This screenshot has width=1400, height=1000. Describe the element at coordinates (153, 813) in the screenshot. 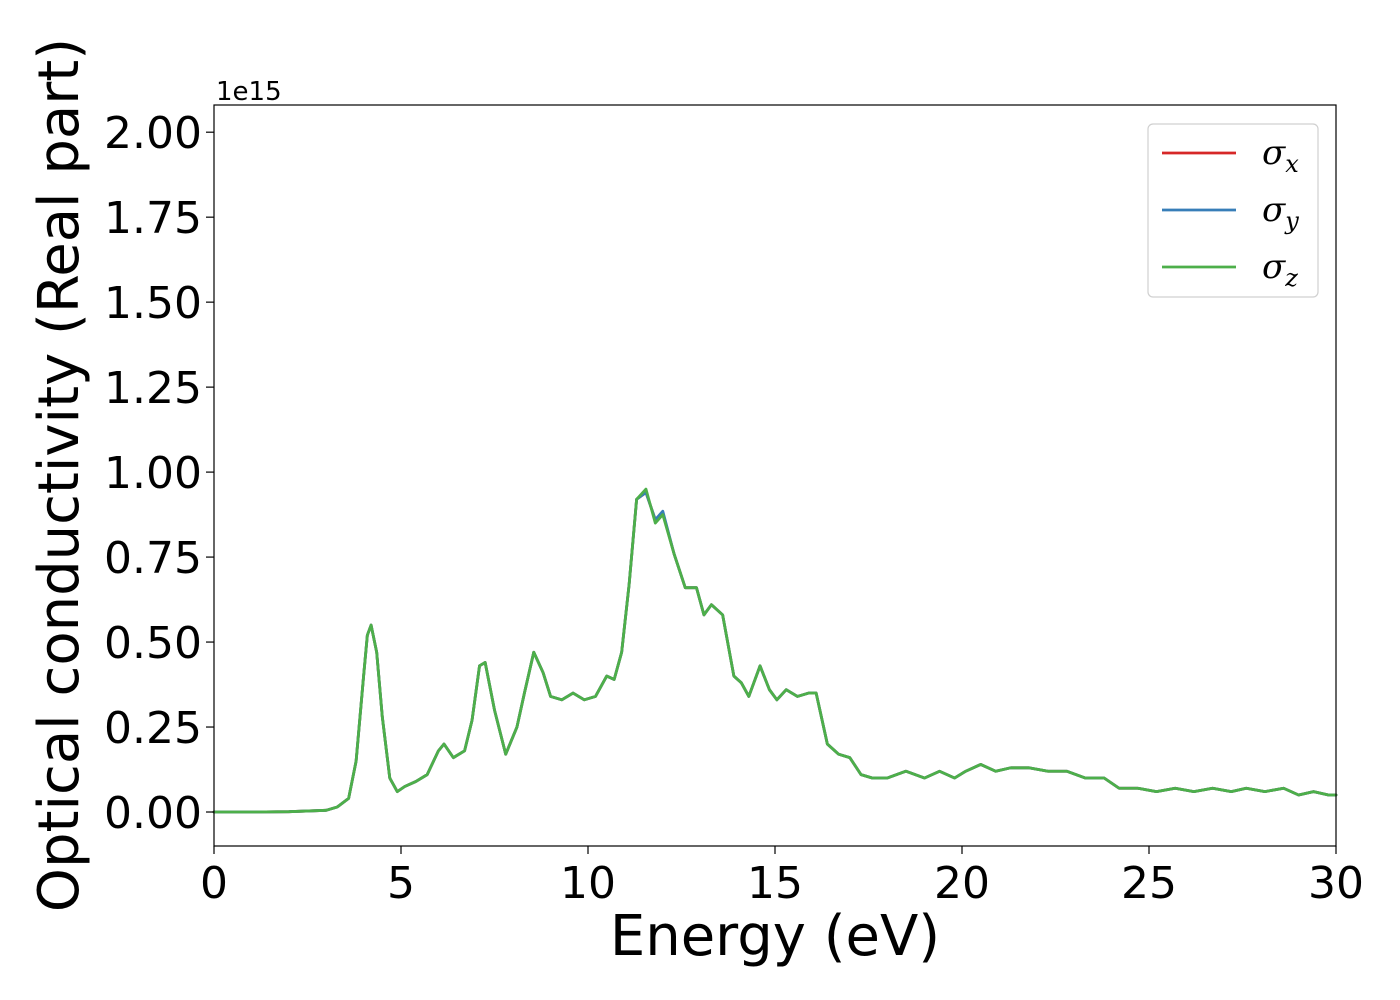

I see `y-tick-label: 0.00` at that location.